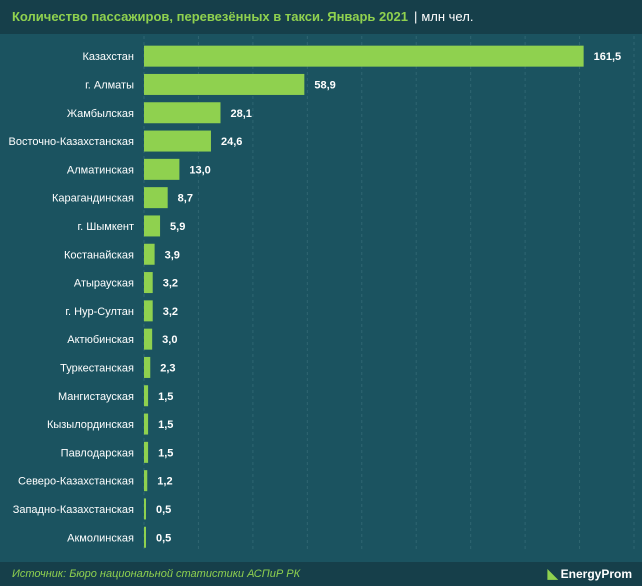  Describe the element at coordinates (90, 425) in the screenshot. I see `category-label: Кызылординская` at that location.